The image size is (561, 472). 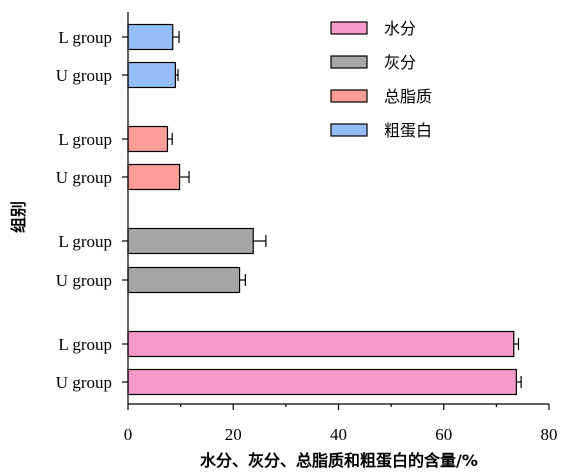 What do you see at coordinates (549, 434) in the screenshot?
I see `x-tick-label: 80` at bounding box center [549, 434].